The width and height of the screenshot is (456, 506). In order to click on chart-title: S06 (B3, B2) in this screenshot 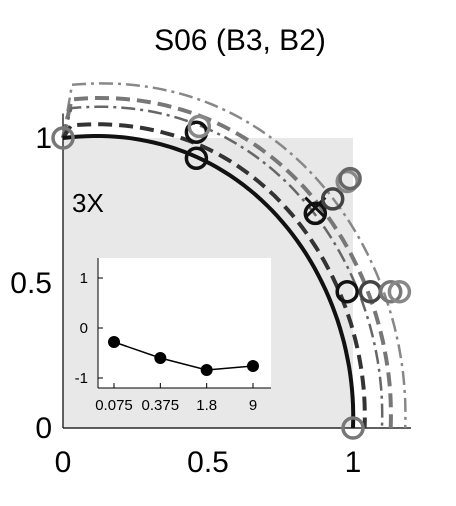, I will do `click(240, 40)`.